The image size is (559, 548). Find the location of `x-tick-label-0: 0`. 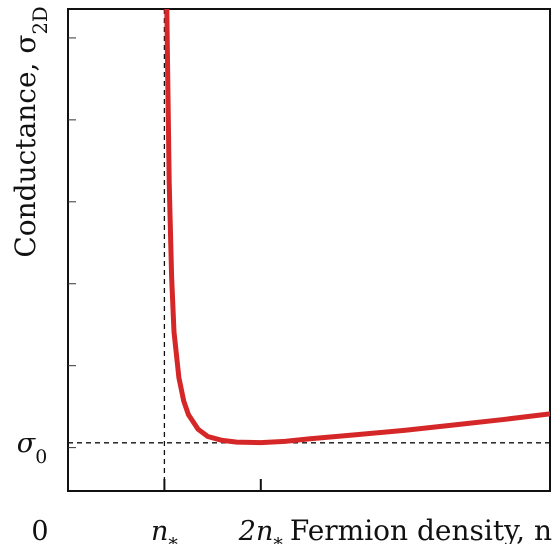

x-tick-label-0: 0 is located at coordinates (39, 530).